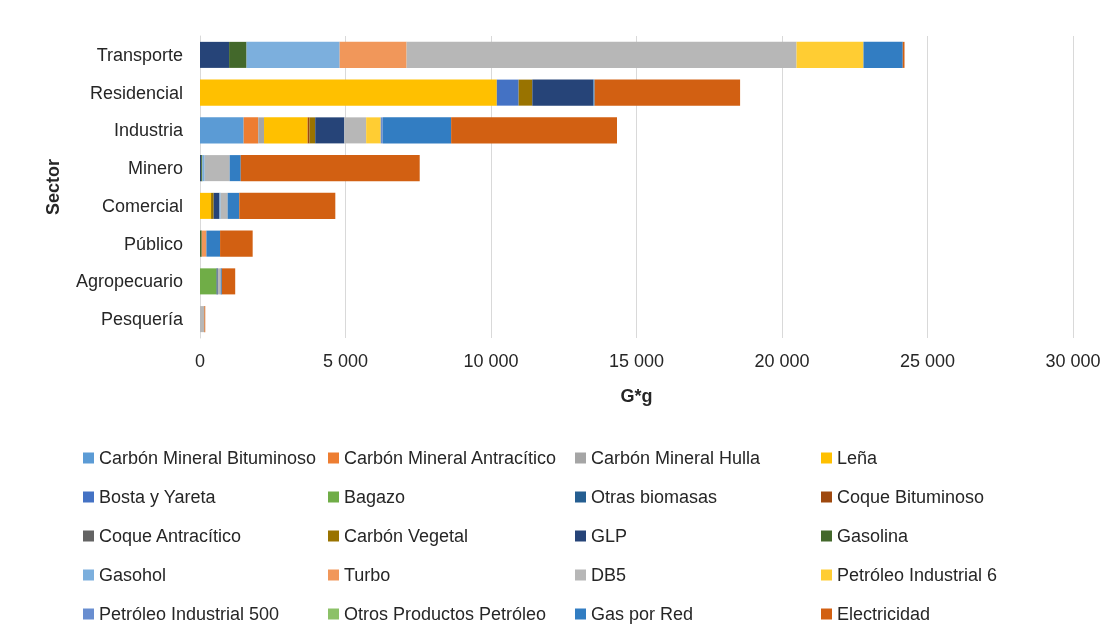  What do you see at coordinates (133, 575) in the screenshot?
I see `legend-label: Gasohol` at bounding box center [133, 575].